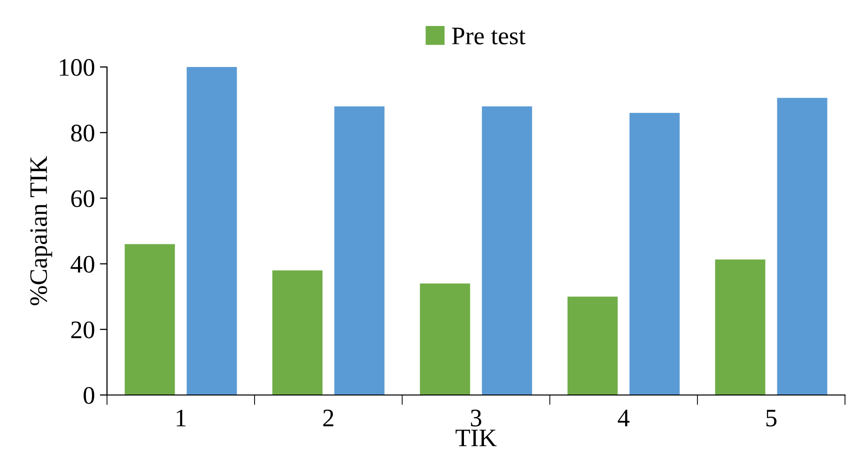  I want to click on x-tick-label: 1, so click(181, 418).